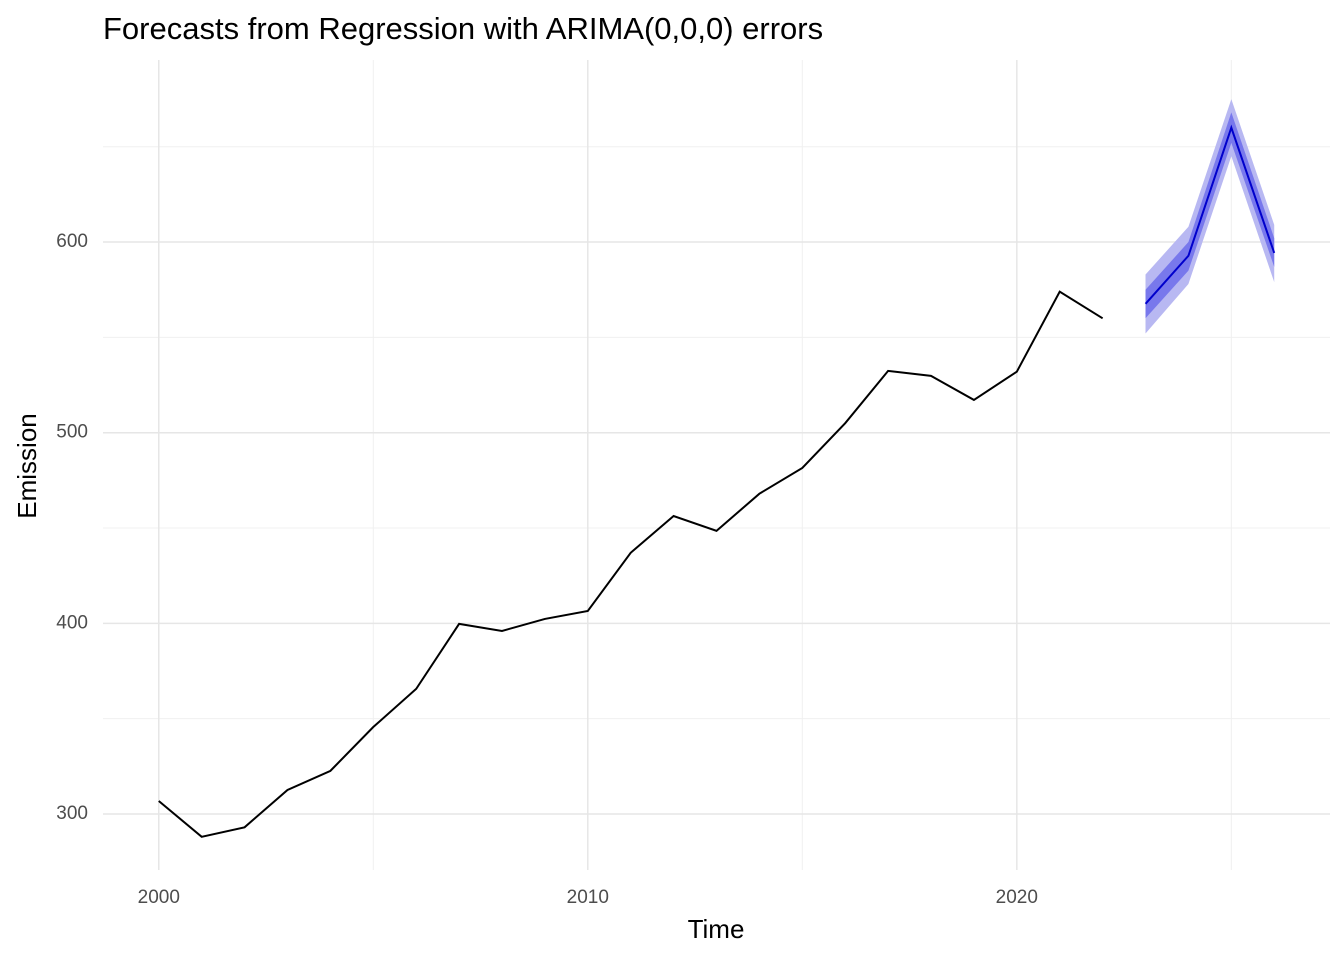 This screenshot has height=960, width=1344. Describe the element at coordinates (1017, 897) in the screenshot. I see `x-tick-label: 2020` at that location.